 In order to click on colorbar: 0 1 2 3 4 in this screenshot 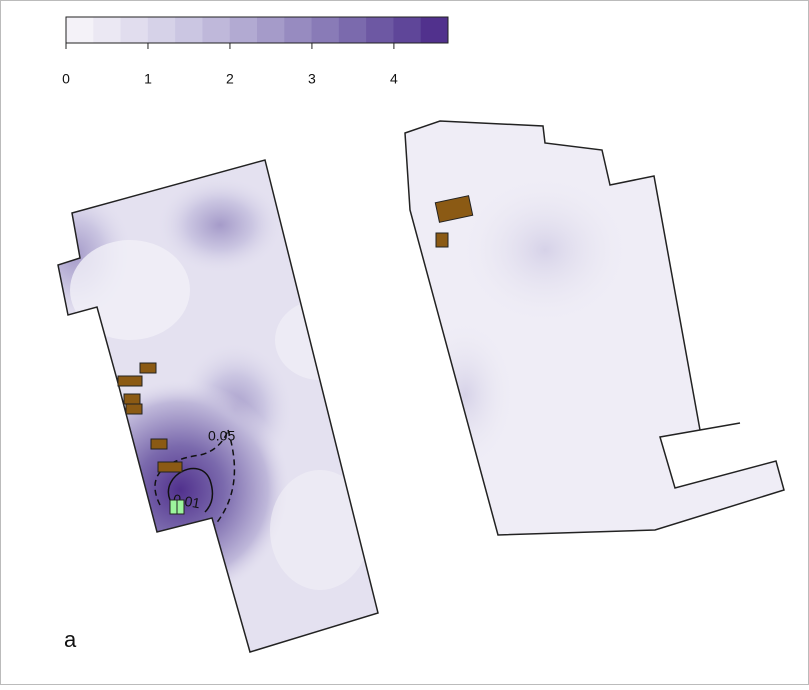, I will do `click(255, 51)`.